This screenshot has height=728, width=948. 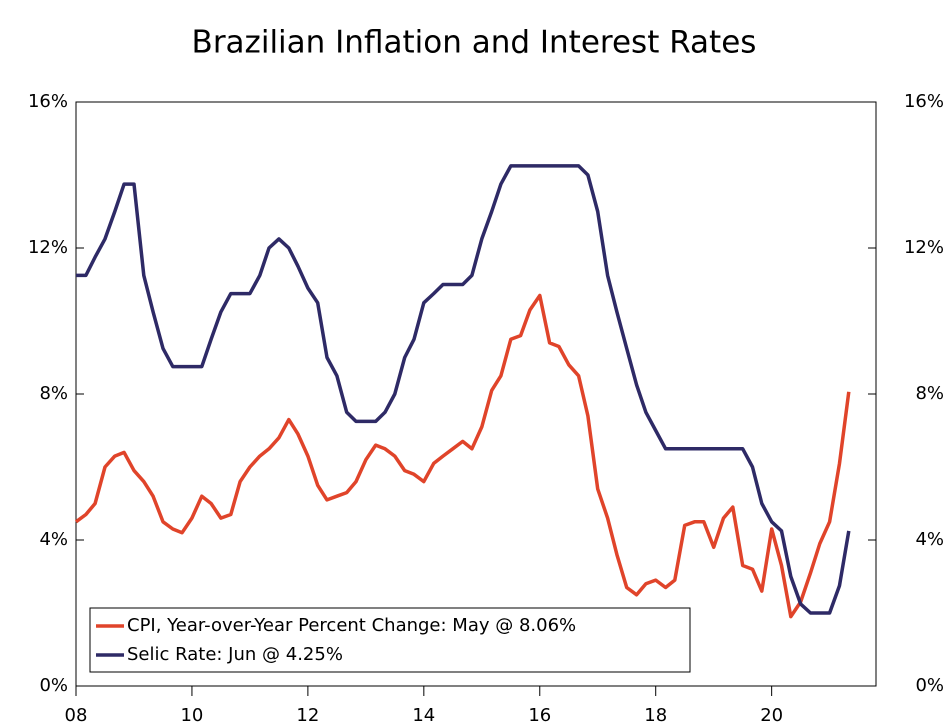 What do you see at coordinates (655, 715) in the screenshot?
I see `x-tick-label: 18` at bounding box center [655, 715].